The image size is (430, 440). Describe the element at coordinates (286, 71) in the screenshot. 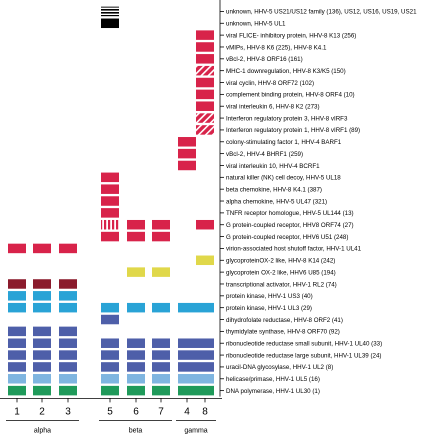

I see `row-label: MHC-1 downregulation, HHV-8 K3/K5 (150)` at that location.